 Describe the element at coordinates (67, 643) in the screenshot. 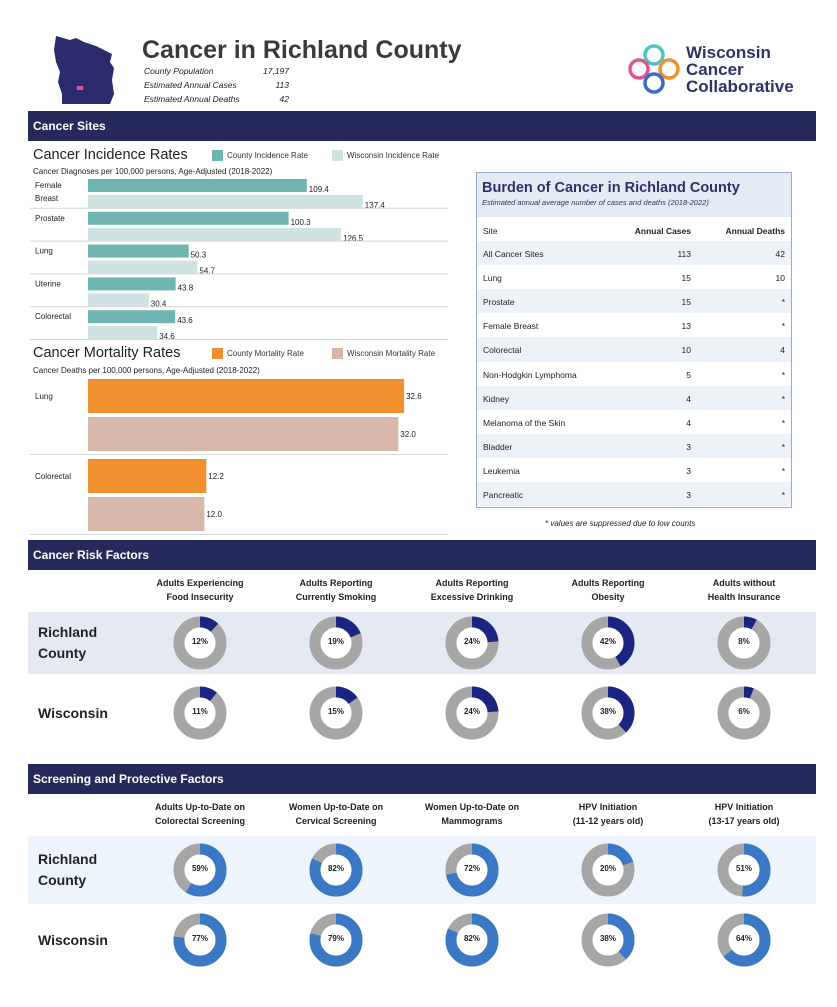

I see `row-label: Richland County` at that location.